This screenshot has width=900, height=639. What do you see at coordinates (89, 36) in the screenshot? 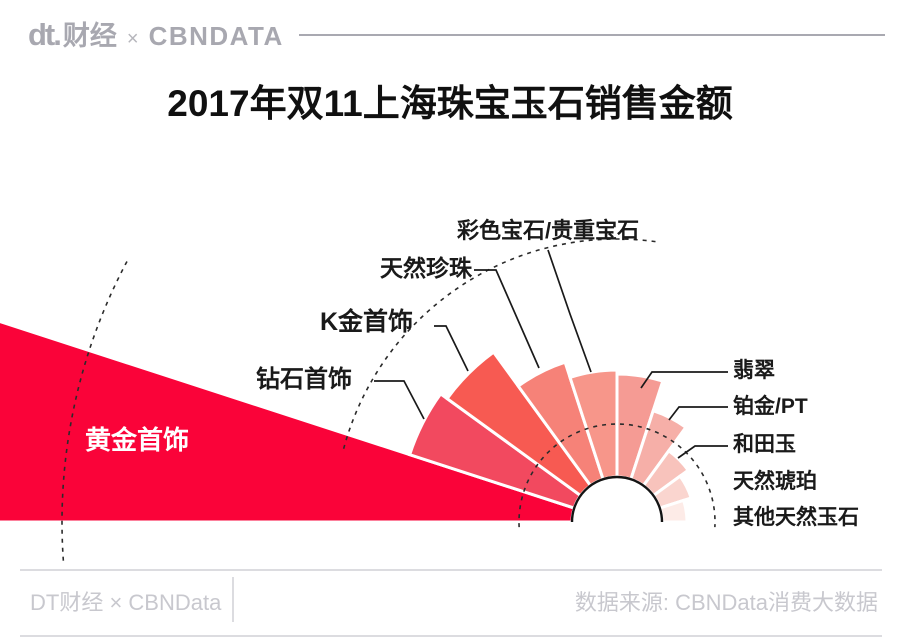
I see `brand-caijing-label: 财经` at bounding box center [89, 36].